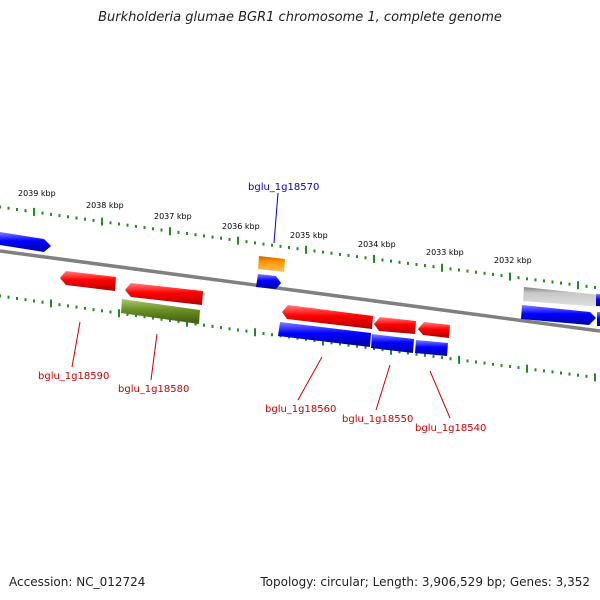  What do you see at coordinates (25, 242) in the screenshot?
I see `gene-arrow-blue-left` at bounding box center [25, 242].